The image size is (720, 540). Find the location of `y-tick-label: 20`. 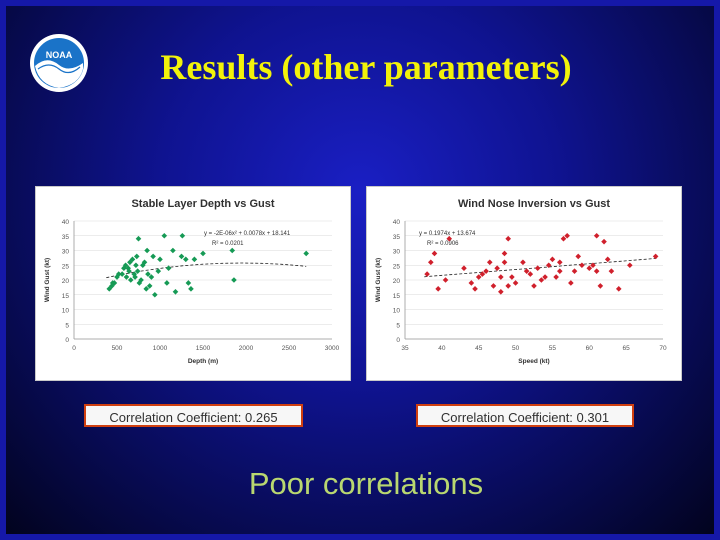

y-tick-label: 20 is located at coordinates (397, 281).